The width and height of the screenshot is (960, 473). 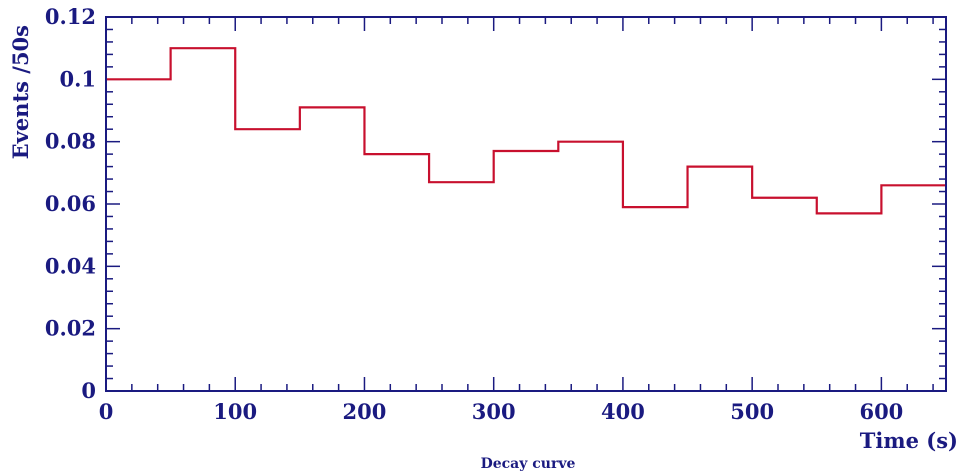 I want to click on x-tick-label: 300, so click(x=494, y=411).